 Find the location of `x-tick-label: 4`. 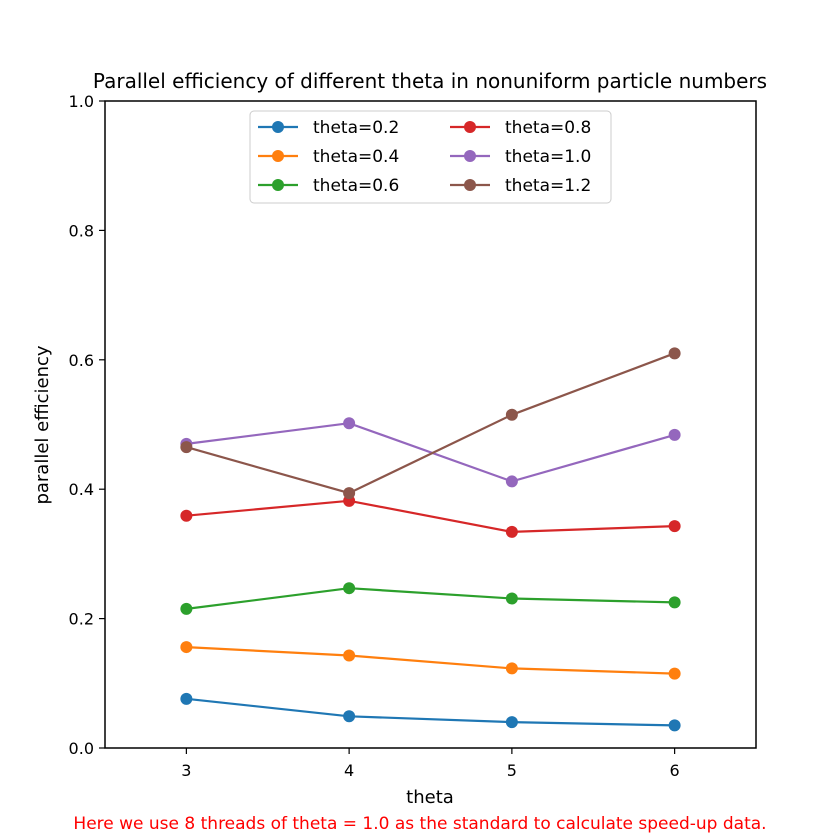

x-tick-label: 4 is located at coordinates (349, 770).